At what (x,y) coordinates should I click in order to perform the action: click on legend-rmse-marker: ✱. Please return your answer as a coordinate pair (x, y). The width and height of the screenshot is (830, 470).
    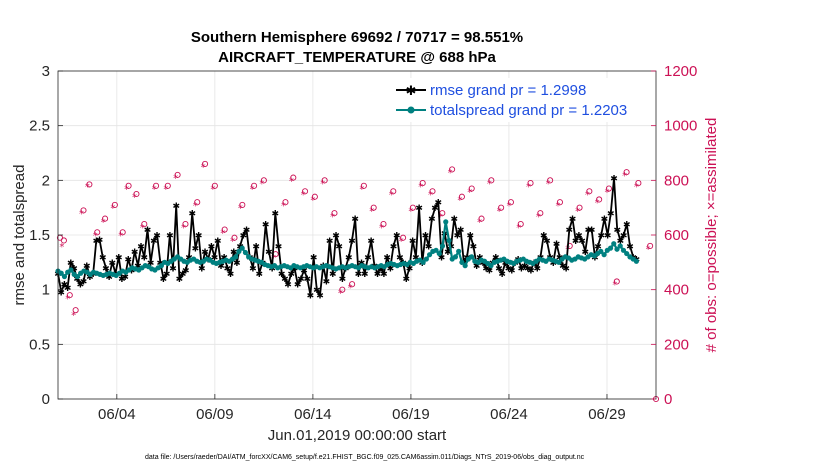
    Looking at the image, I should click on (411, 91).